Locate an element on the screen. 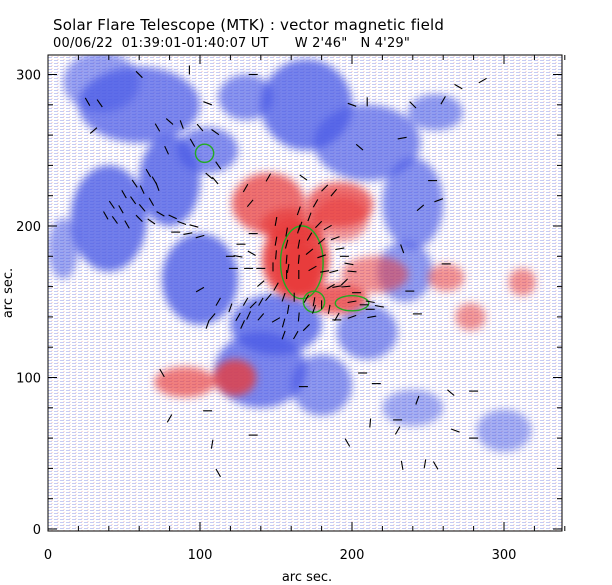  x-axis-label: arc sec. is located at coordinates (307, 577).